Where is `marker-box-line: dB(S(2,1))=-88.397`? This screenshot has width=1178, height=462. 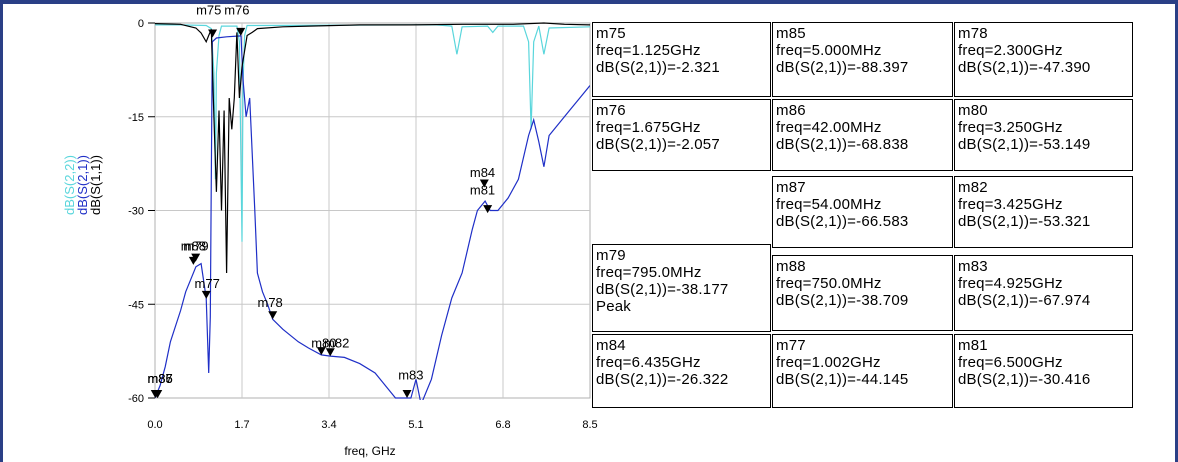
marker-box-line: dB(S(2,1))=-88.397 is located at coordinates (842, 67).